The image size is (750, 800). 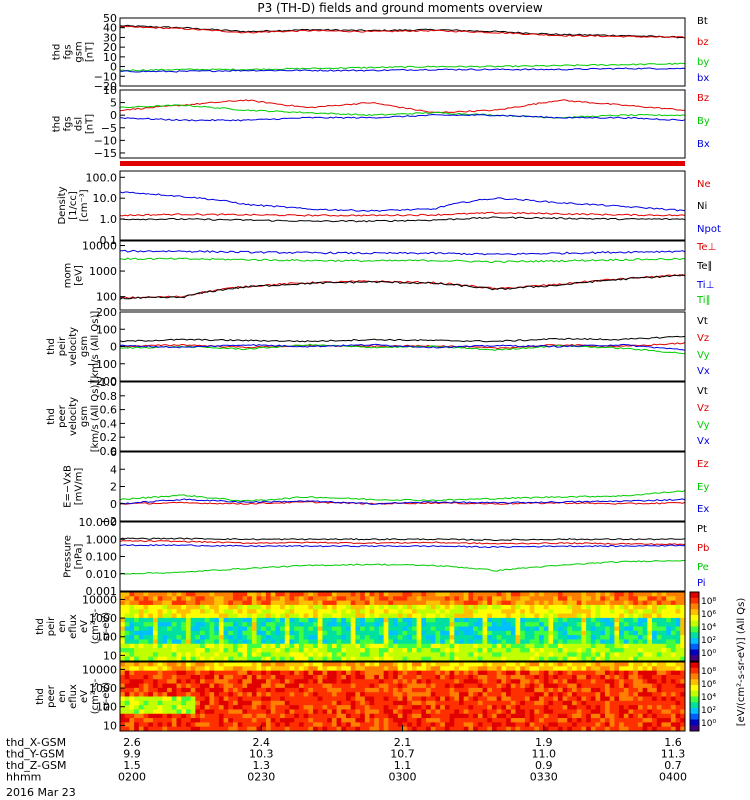 What do you see at coordinates (106, 696) in the screenshot?
I see `y-axis-label-line: sr-eV)` at bounding box center [106, 696].